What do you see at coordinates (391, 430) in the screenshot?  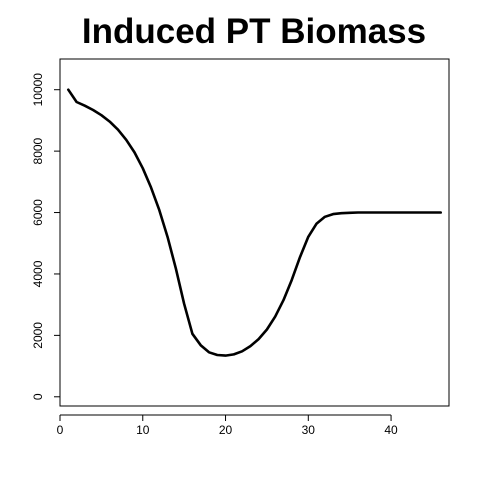 I see `x-tick-label: 40` at bounding box center [391, 430].